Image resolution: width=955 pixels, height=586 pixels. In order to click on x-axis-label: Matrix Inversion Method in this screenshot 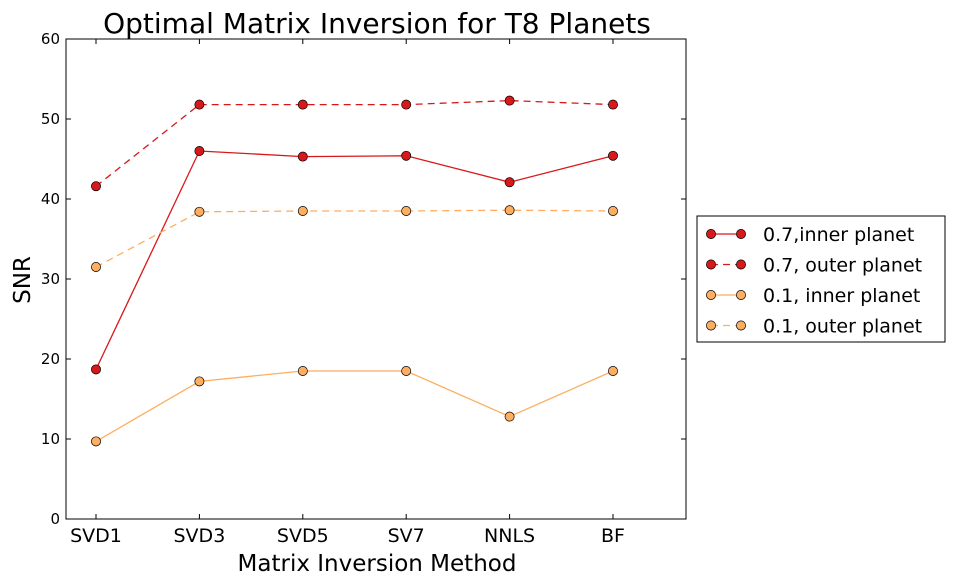, I will do `click(377, 564)`.